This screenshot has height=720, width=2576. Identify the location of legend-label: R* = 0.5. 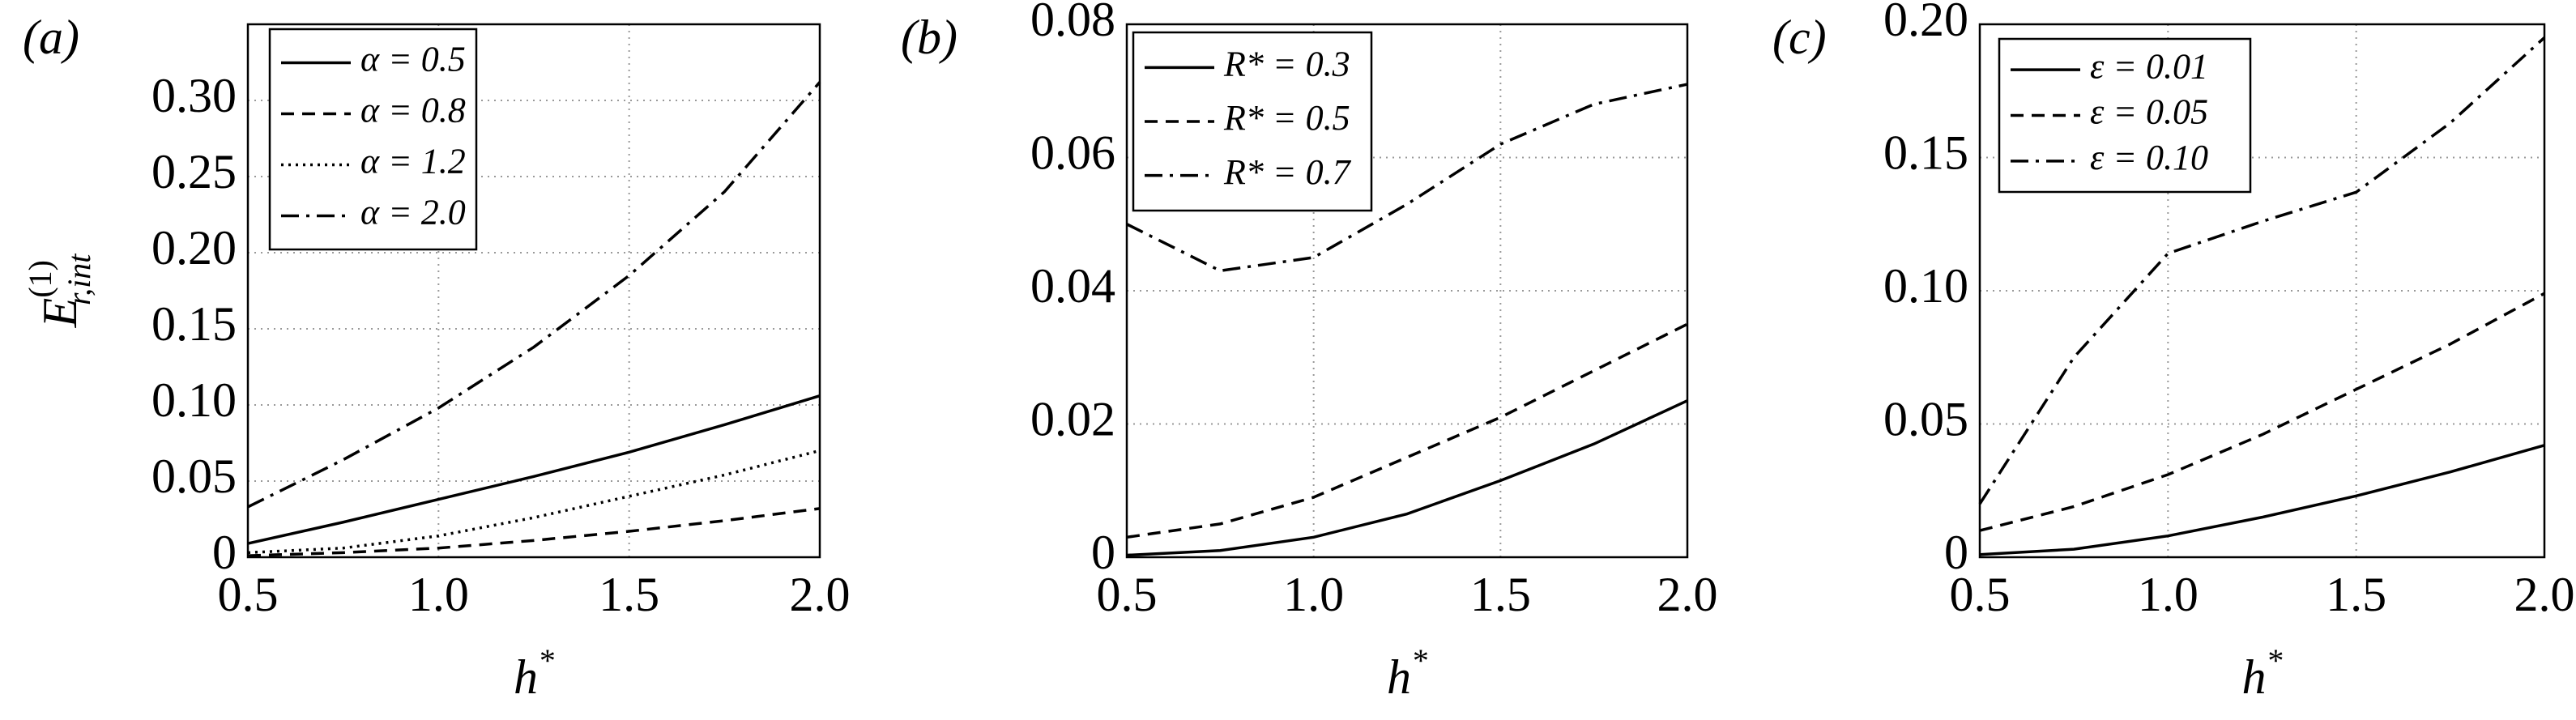
(1286, 118).